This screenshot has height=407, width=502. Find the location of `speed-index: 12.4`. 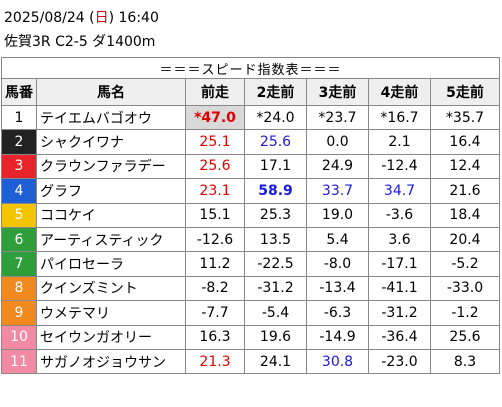

speed-index: 12.4 is located at coordinates (465, 166).